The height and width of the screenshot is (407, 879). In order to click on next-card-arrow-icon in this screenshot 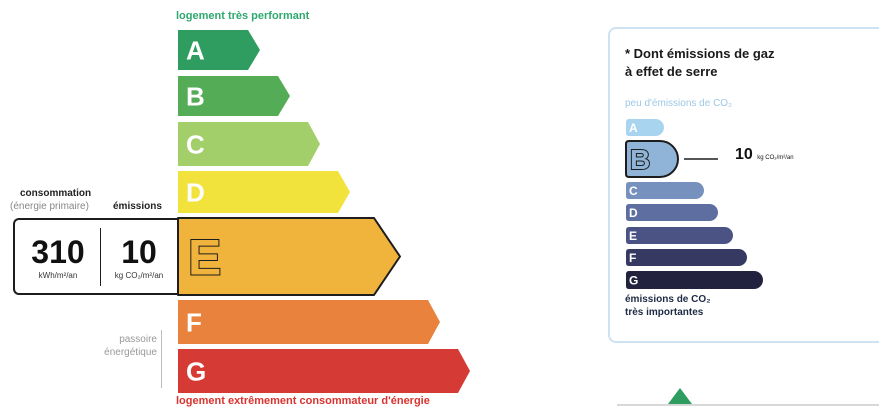, I will do `click(680, 396)`.